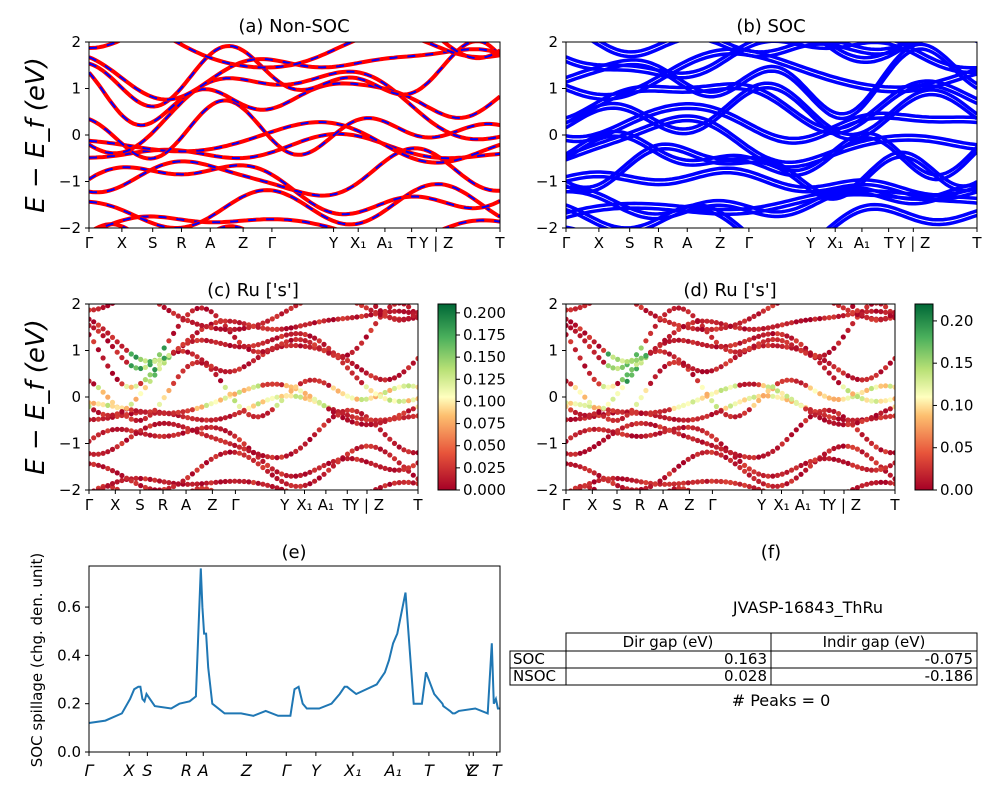 The height and width of the screenshot is (800, 1000). Describe the element at coordinates (89, 505) in the screenshot. I see `panel-c-xtick-label: Γ` at that location.